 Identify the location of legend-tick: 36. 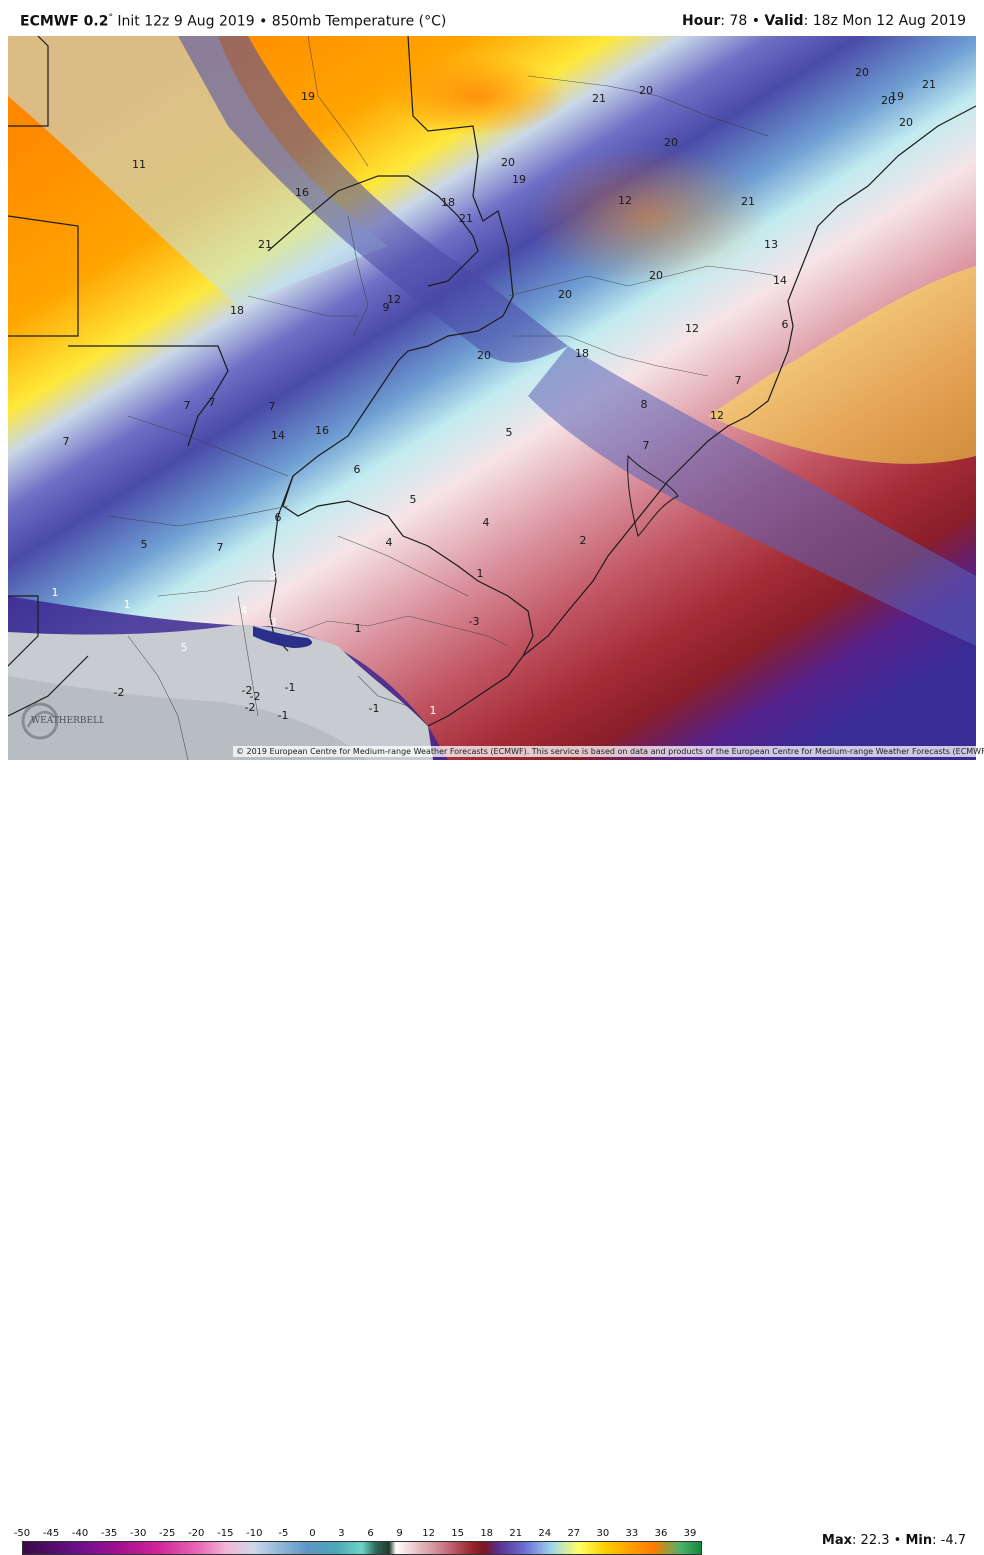
(661, 1533).